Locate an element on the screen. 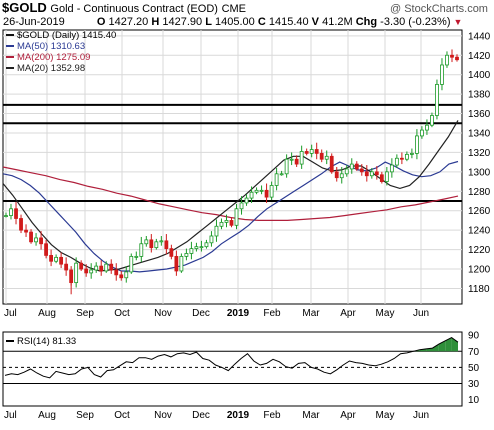 This screenshot has width=494, height=430. low-value: 1405.00 is located at coordinates (235, 22).